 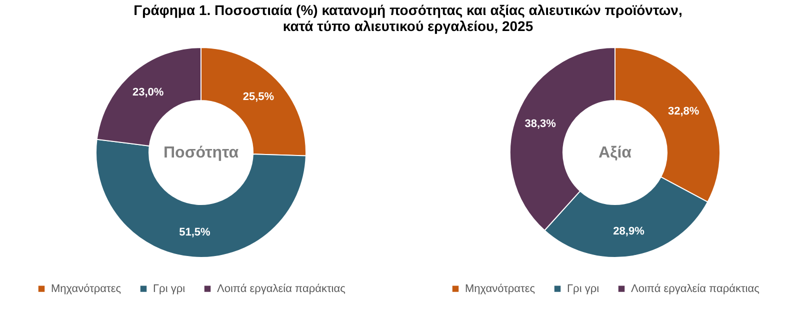 I want to click on data-label: 38,3%, so click(x=540, y=124).